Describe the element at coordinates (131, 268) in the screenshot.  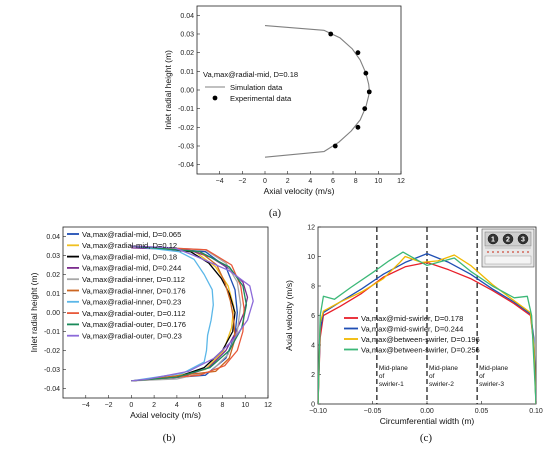
I see `b-legend-label: Va,max@radial-mid, D=0.244` at that location.